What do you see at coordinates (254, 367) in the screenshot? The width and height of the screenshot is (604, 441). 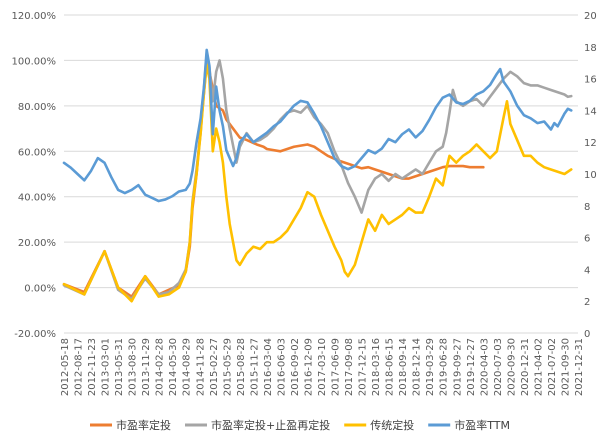 I see `x-tick-label: 2015-11-27` at bounding box center [254, 367].